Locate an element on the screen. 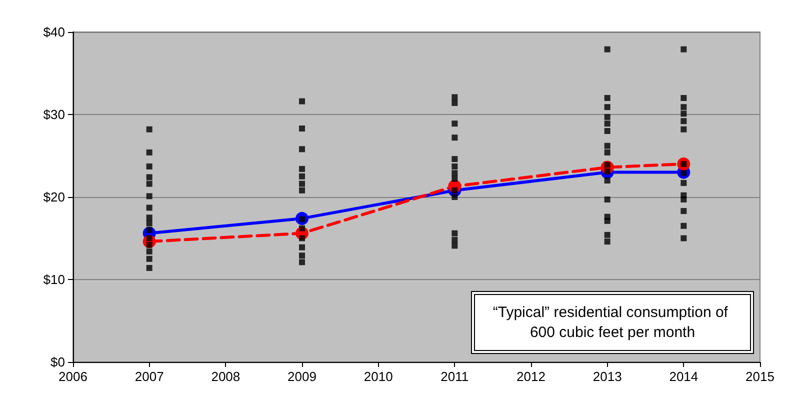 The image size is (812, 408). x-tick-label: 2014 is located at coordinates (683, 376).